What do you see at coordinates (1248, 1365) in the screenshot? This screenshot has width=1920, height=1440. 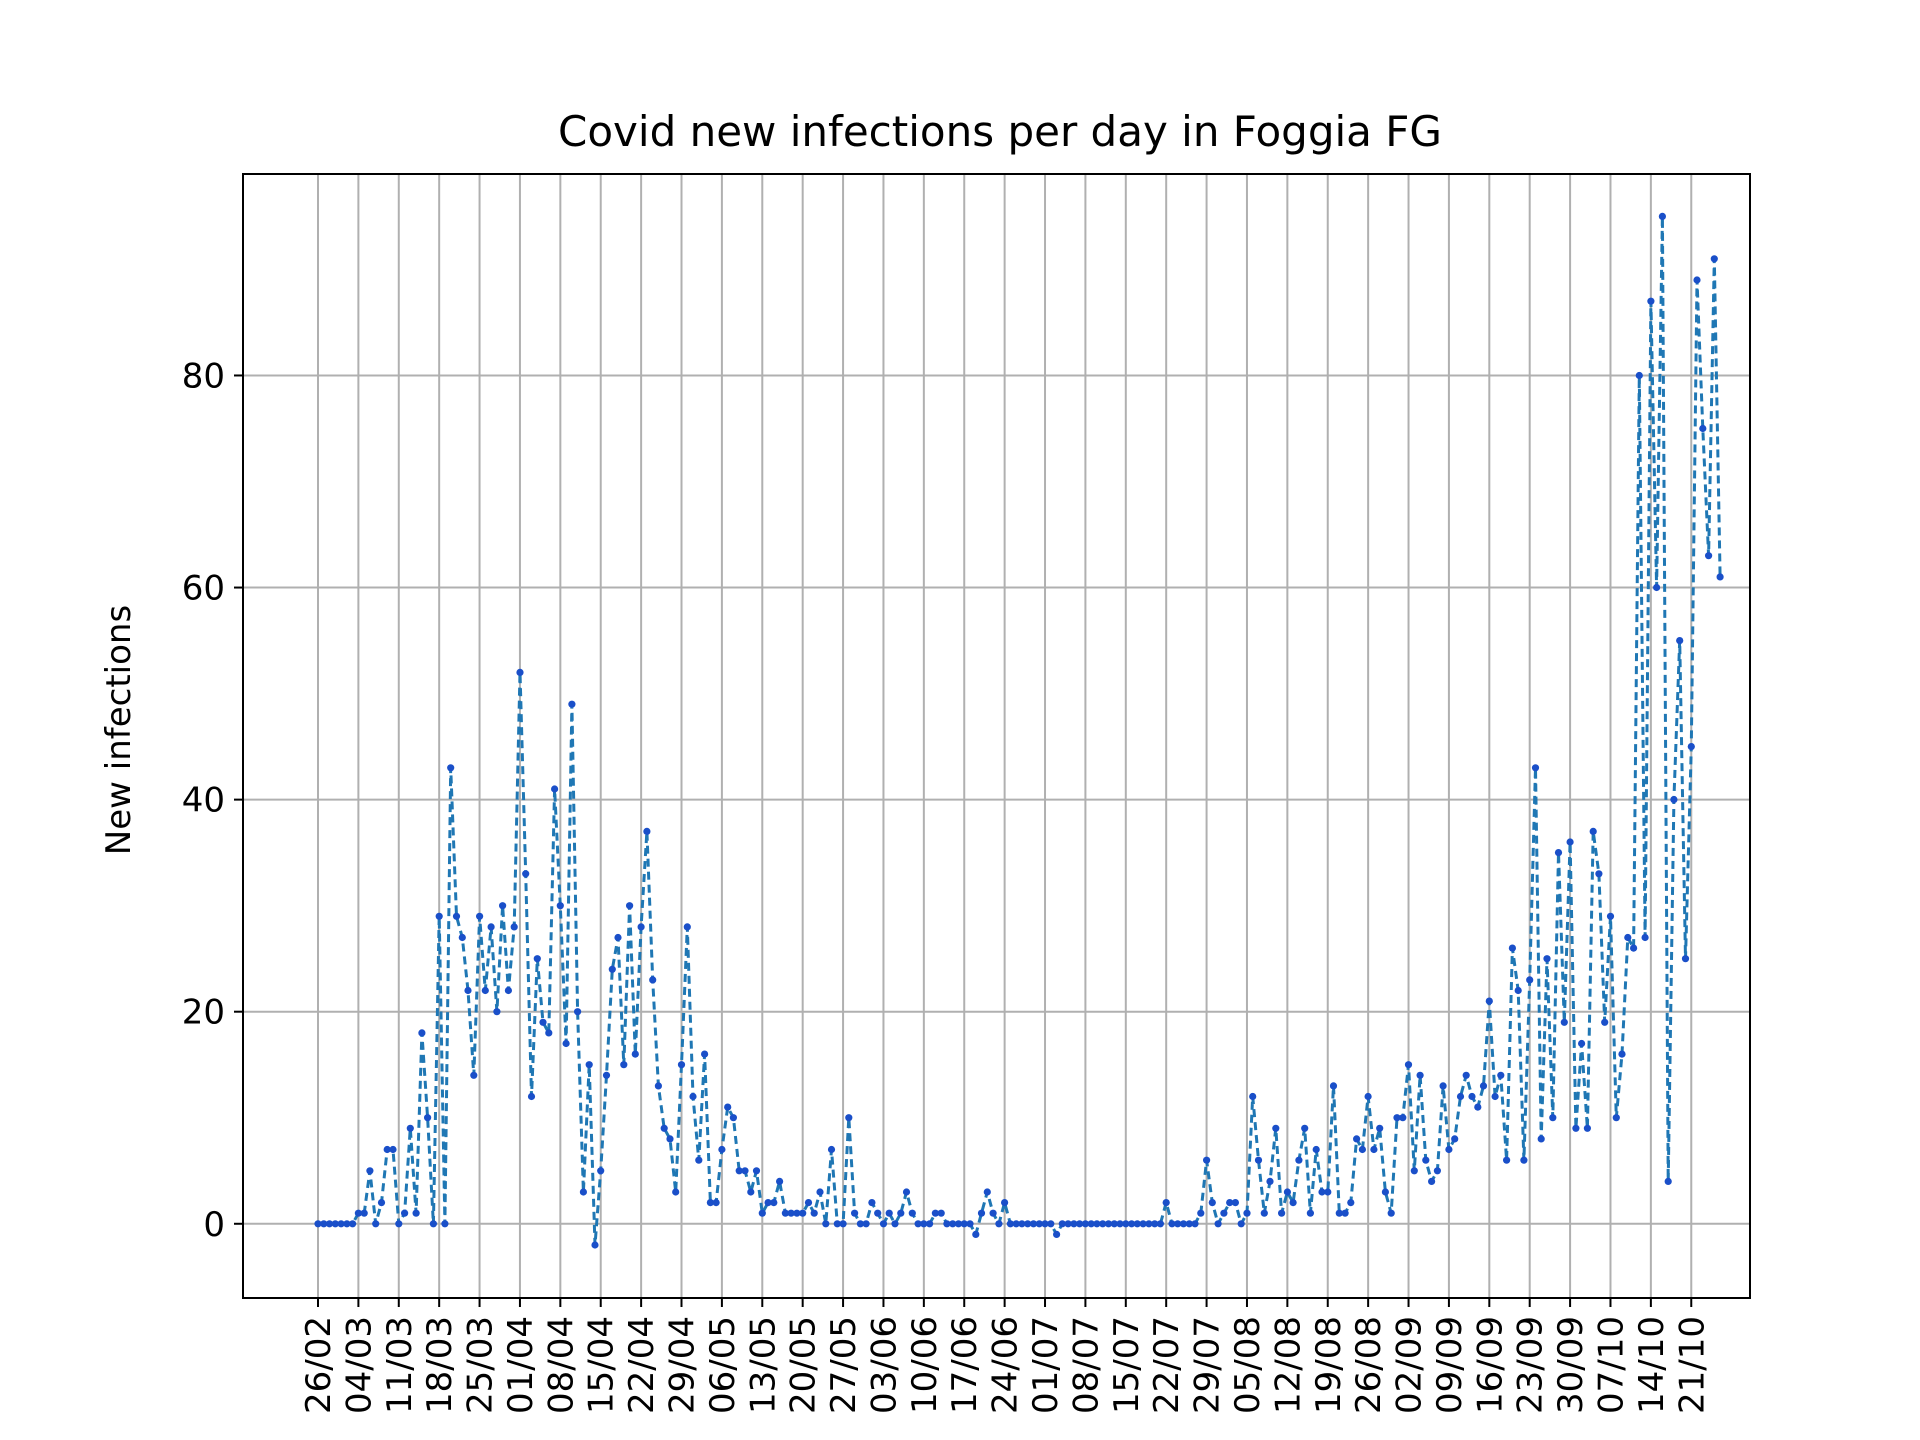 I see `x-tick-label: 05/08` at bounding box center [1248, 1365].